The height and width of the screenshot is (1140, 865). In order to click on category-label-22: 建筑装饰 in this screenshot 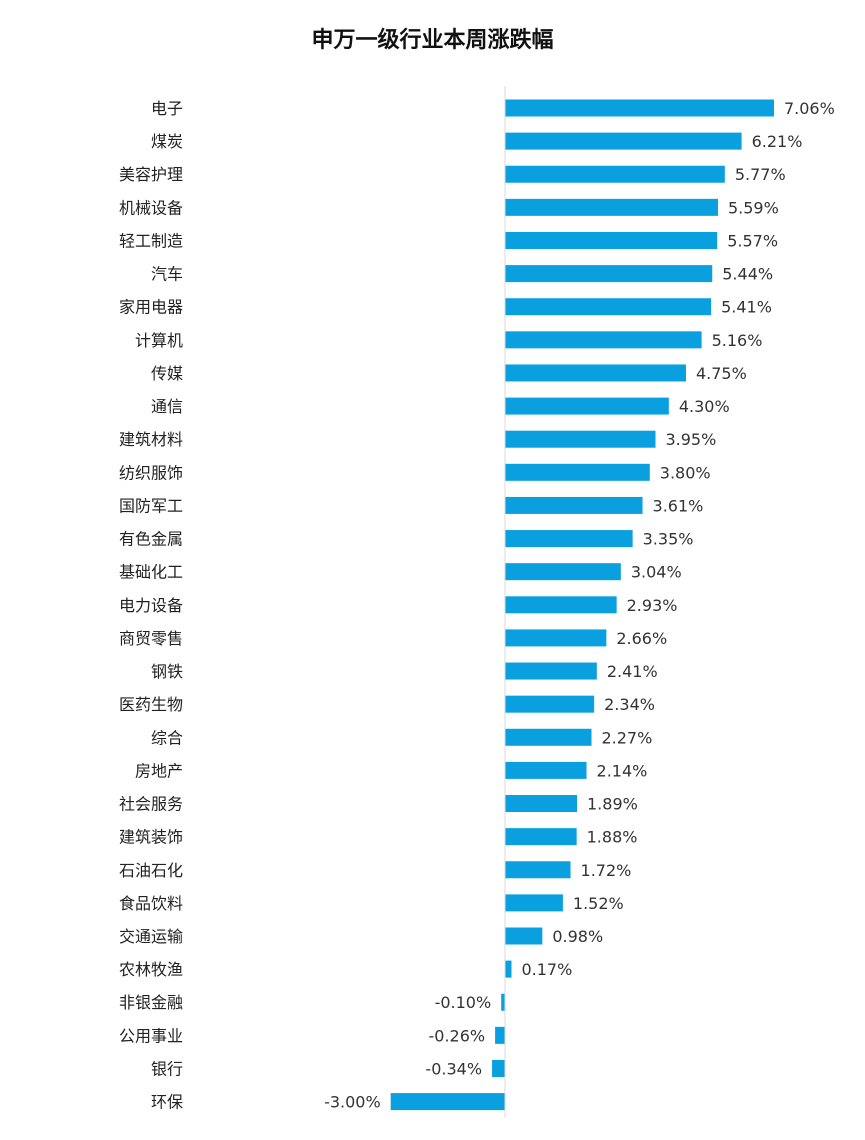, I will do `click(151, 837)`.